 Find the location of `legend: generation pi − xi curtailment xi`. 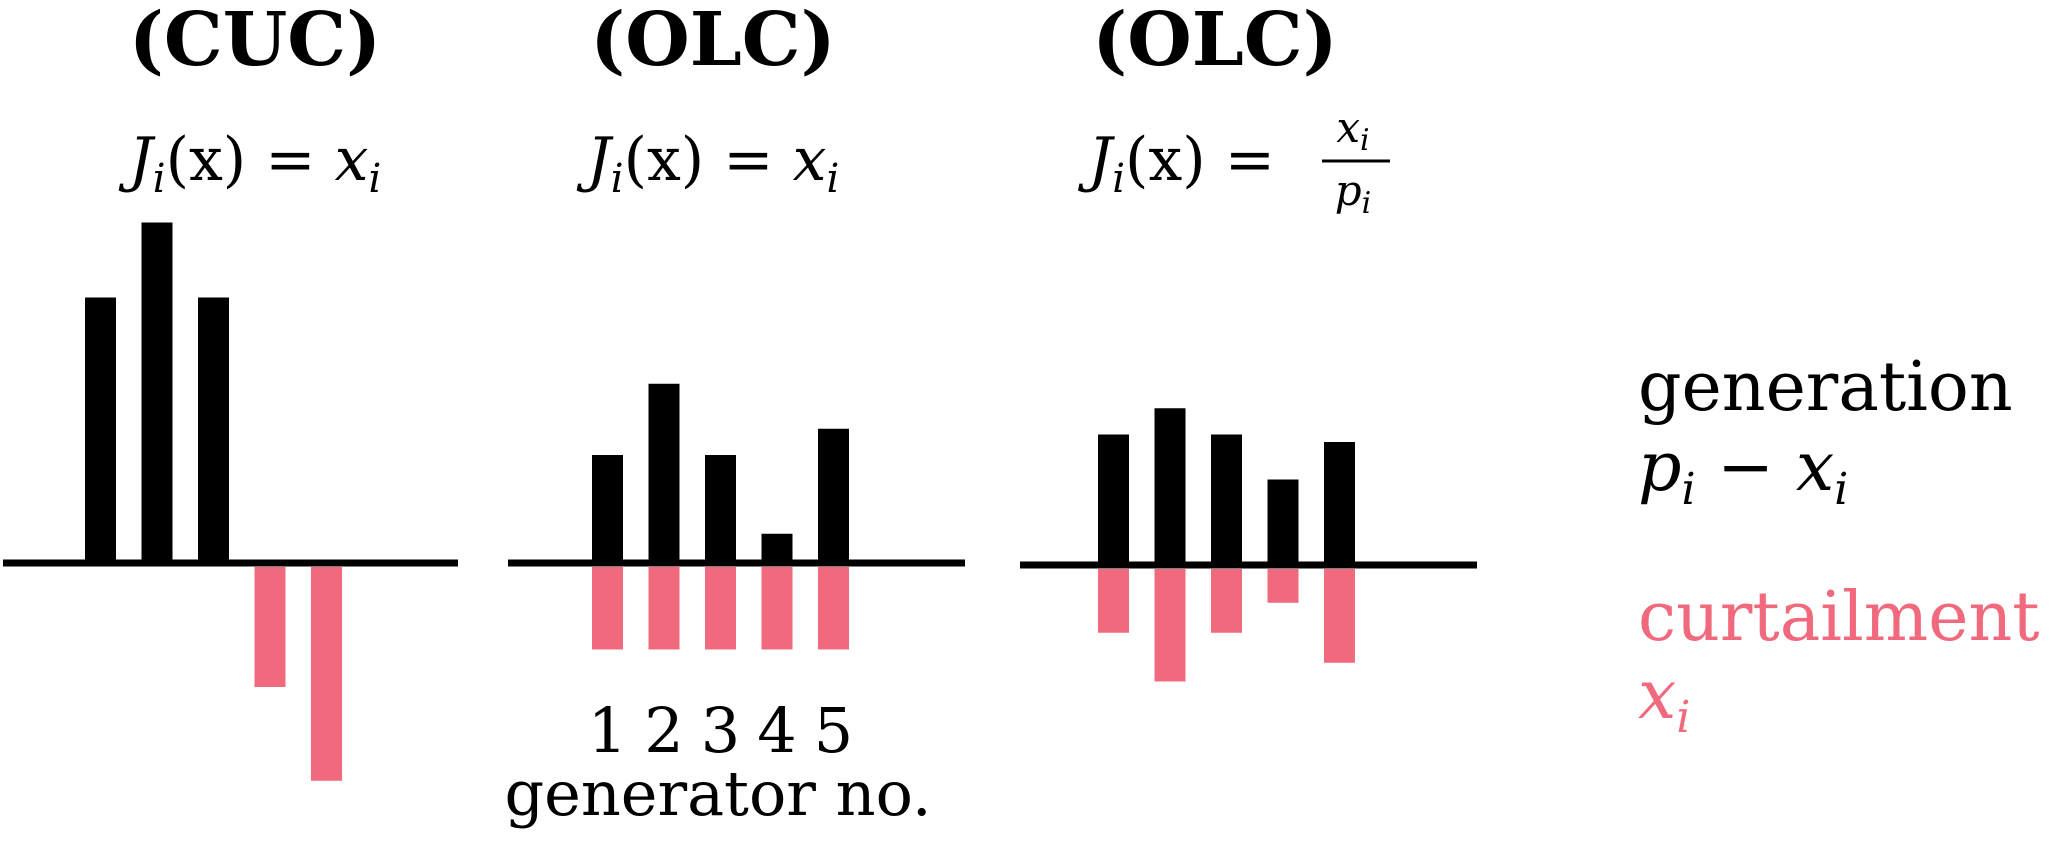

legend: generation pi − xi curtailment xi is located at coordinates (1839, 545).